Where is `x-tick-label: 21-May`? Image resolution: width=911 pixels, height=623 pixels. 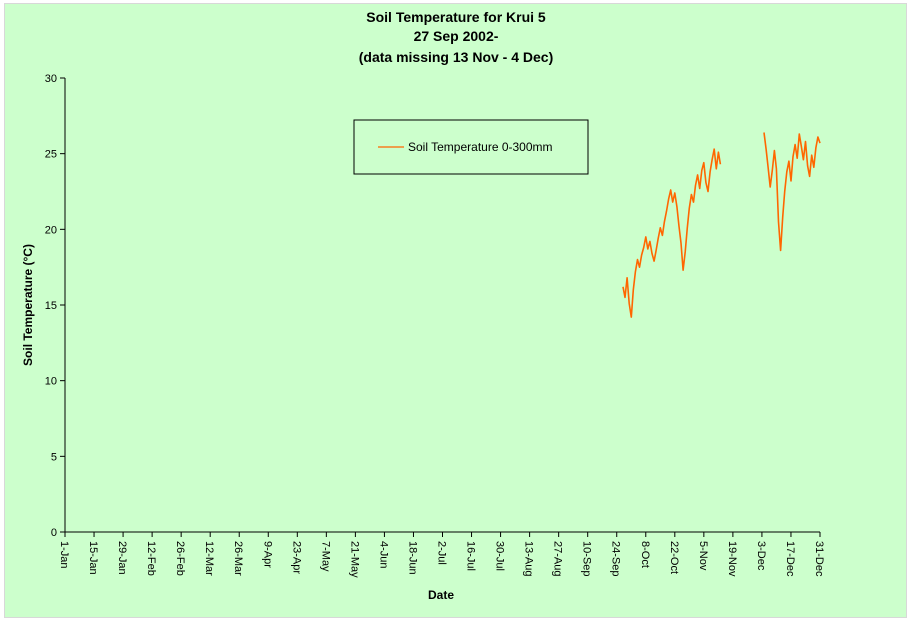 x-tick-label: 21-May is located at coordinates (354, 559).